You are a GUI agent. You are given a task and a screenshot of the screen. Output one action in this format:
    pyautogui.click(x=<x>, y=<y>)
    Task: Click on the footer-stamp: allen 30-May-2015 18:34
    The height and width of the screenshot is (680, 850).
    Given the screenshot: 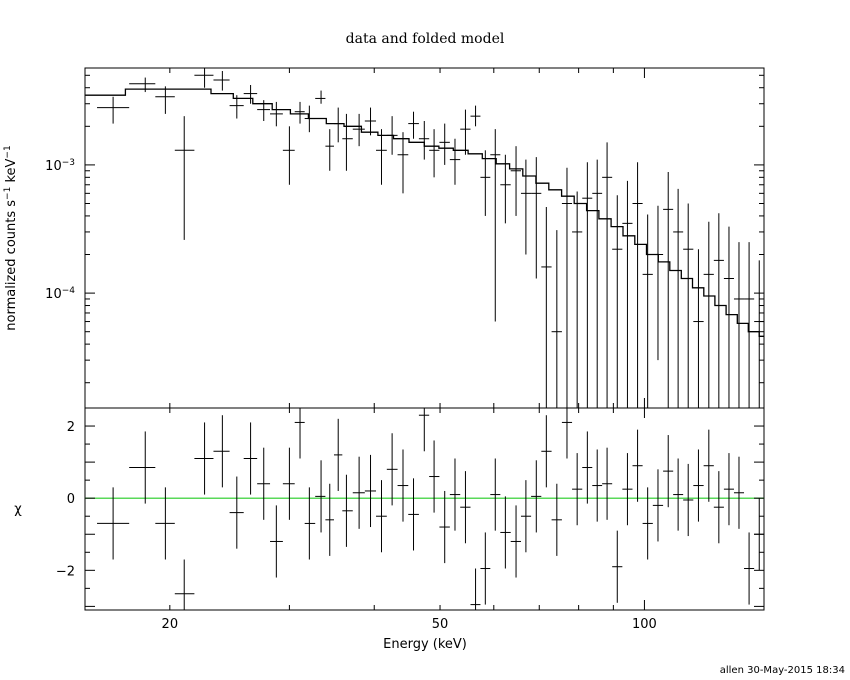 What is the action you would take?
    pyautogui.click(x=782, y=670)
    